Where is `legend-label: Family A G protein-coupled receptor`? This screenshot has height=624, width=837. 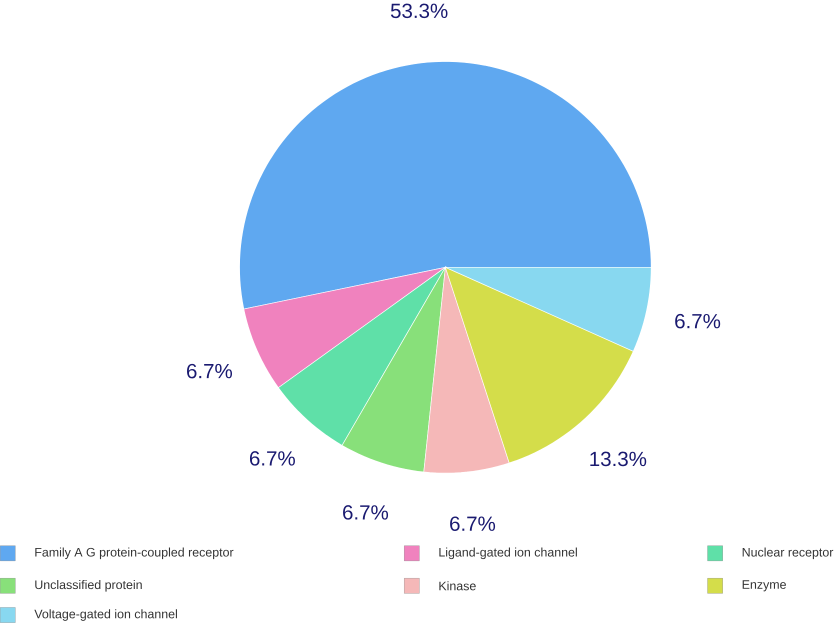 legend-label: Family A G protein-coupled receptor is located at coordinates (134, 553).